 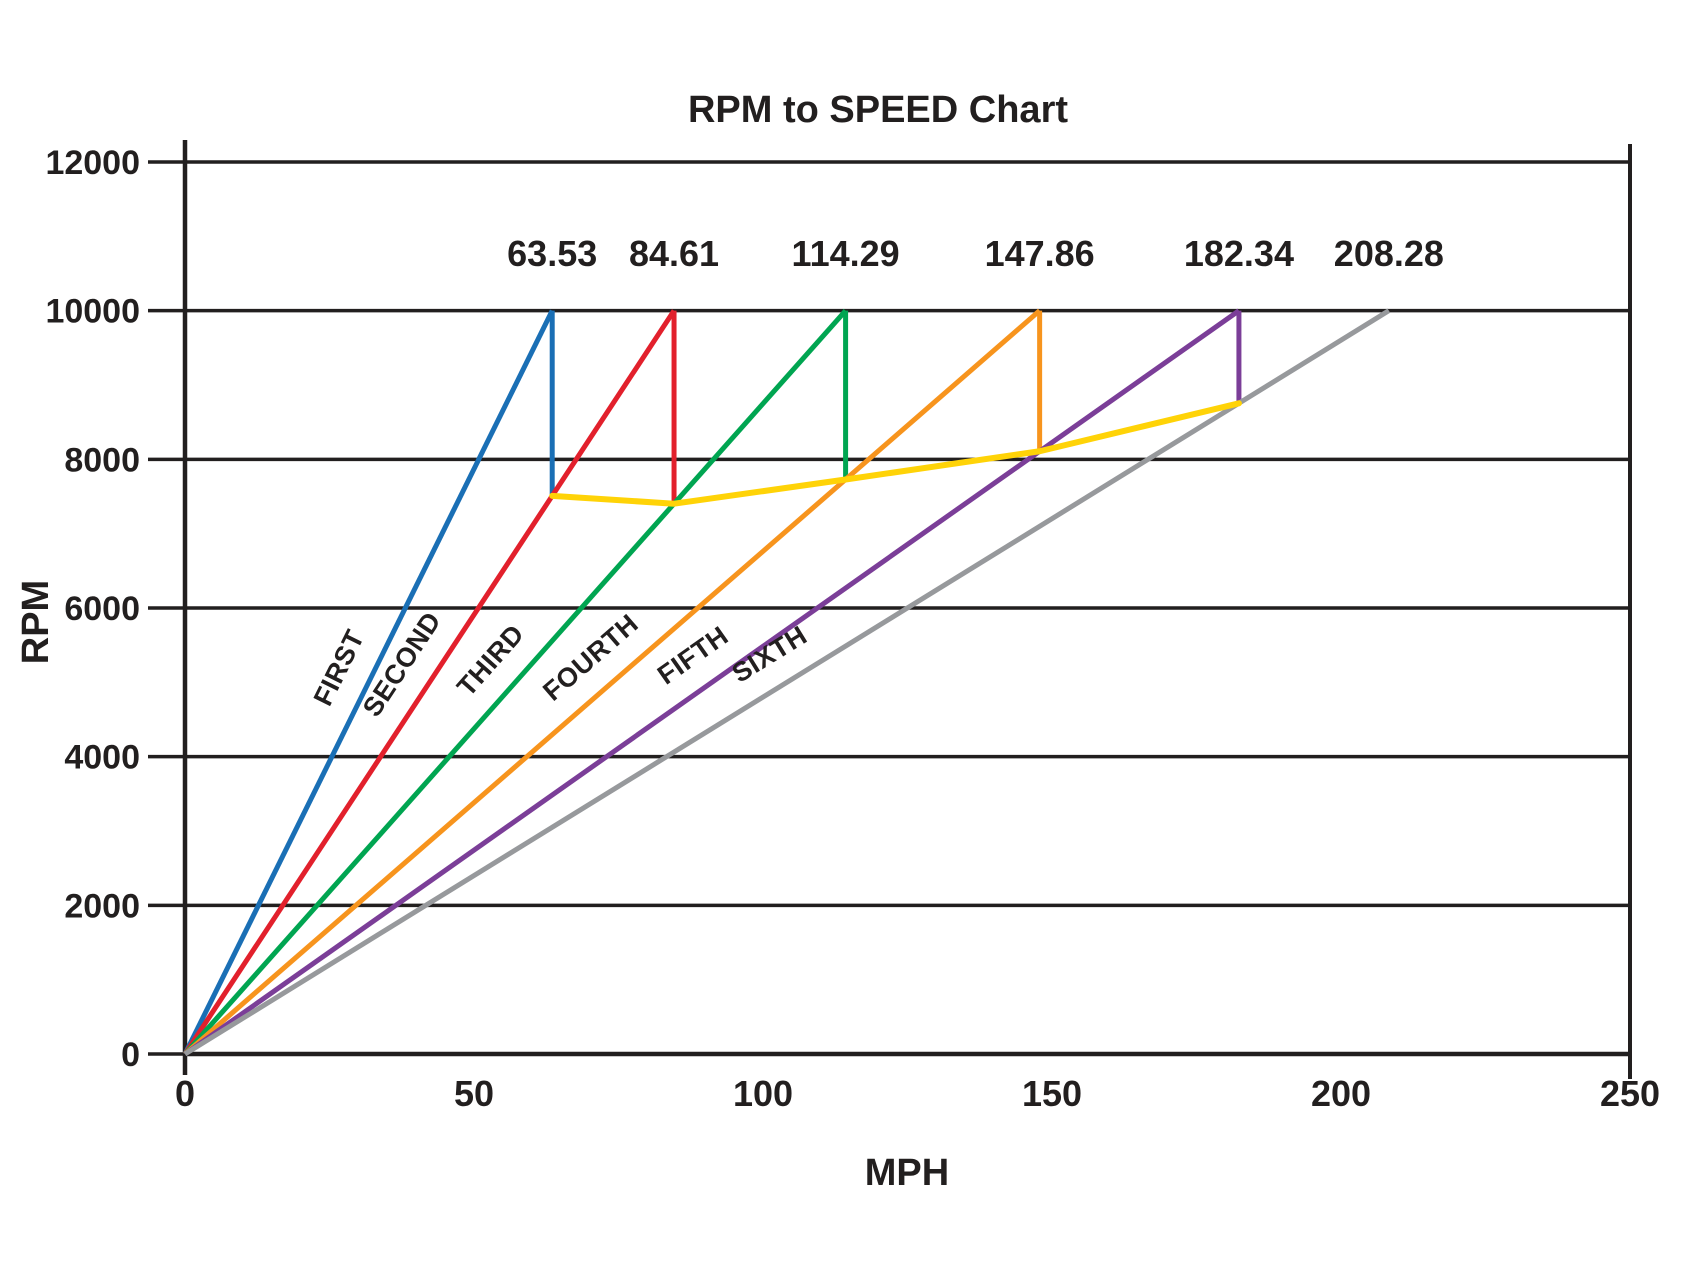 What do you see at coordinates (693, 655) in the screenshot?
I see `gear-name-label-fifth: FIFTH` at bounding box center [693, 655].